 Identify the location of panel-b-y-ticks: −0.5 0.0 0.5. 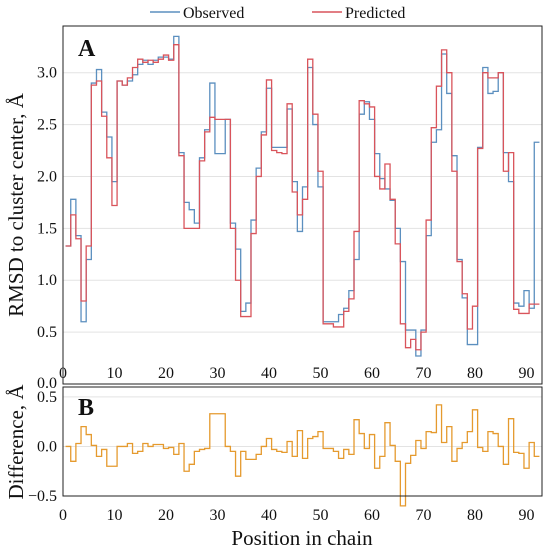
(42, 447).